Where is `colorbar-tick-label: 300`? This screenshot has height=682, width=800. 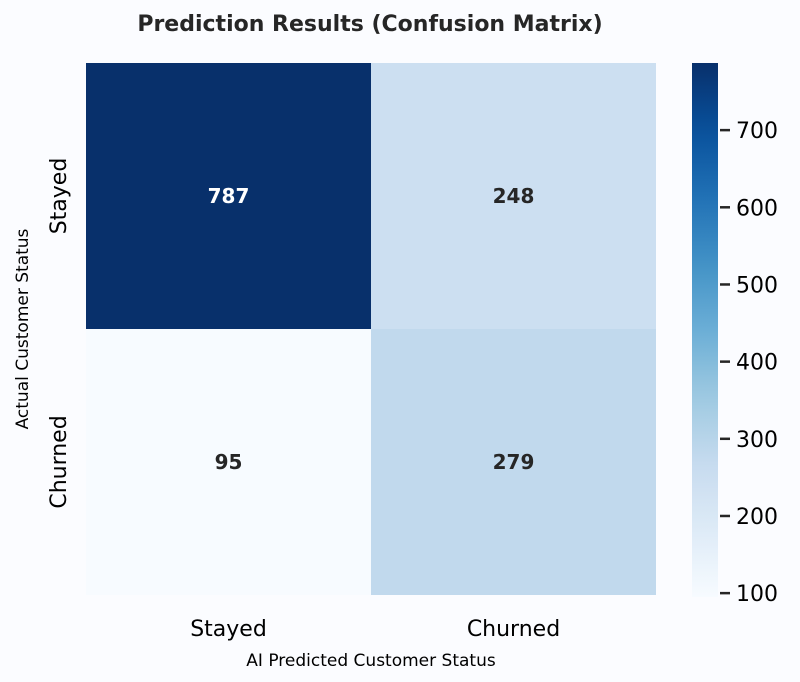
colorbar-tick-label: 300 is located at coordinates (757, 440).